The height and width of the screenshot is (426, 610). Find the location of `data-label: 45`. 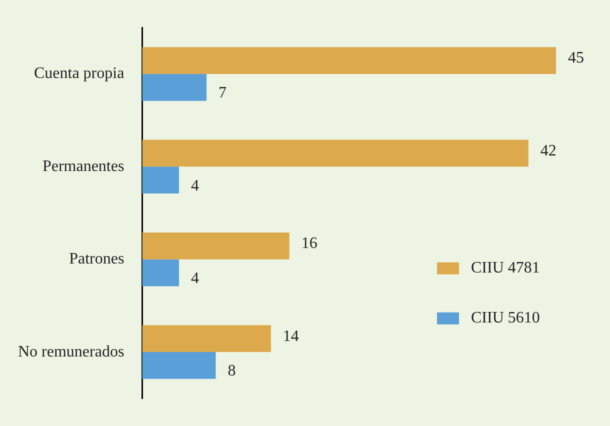

data-label: 45 is located at coordinates (576, 58).